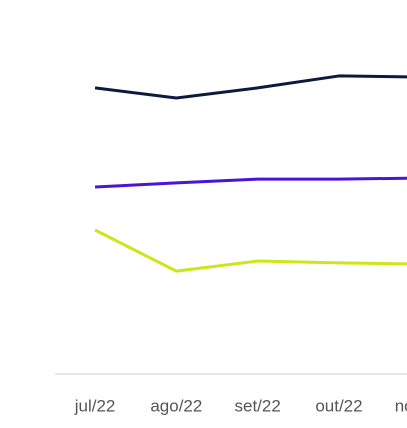 This screenshot has height=428, width=407. I want to click on x-tick-label: out/22, so click(338, 405).